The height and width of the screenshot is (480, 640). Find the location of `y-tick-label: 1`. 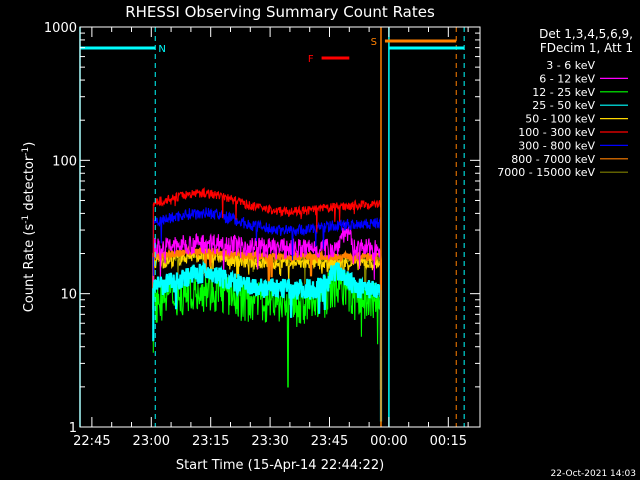

y-tick-label: 1 is located at coordinates (73, 428).